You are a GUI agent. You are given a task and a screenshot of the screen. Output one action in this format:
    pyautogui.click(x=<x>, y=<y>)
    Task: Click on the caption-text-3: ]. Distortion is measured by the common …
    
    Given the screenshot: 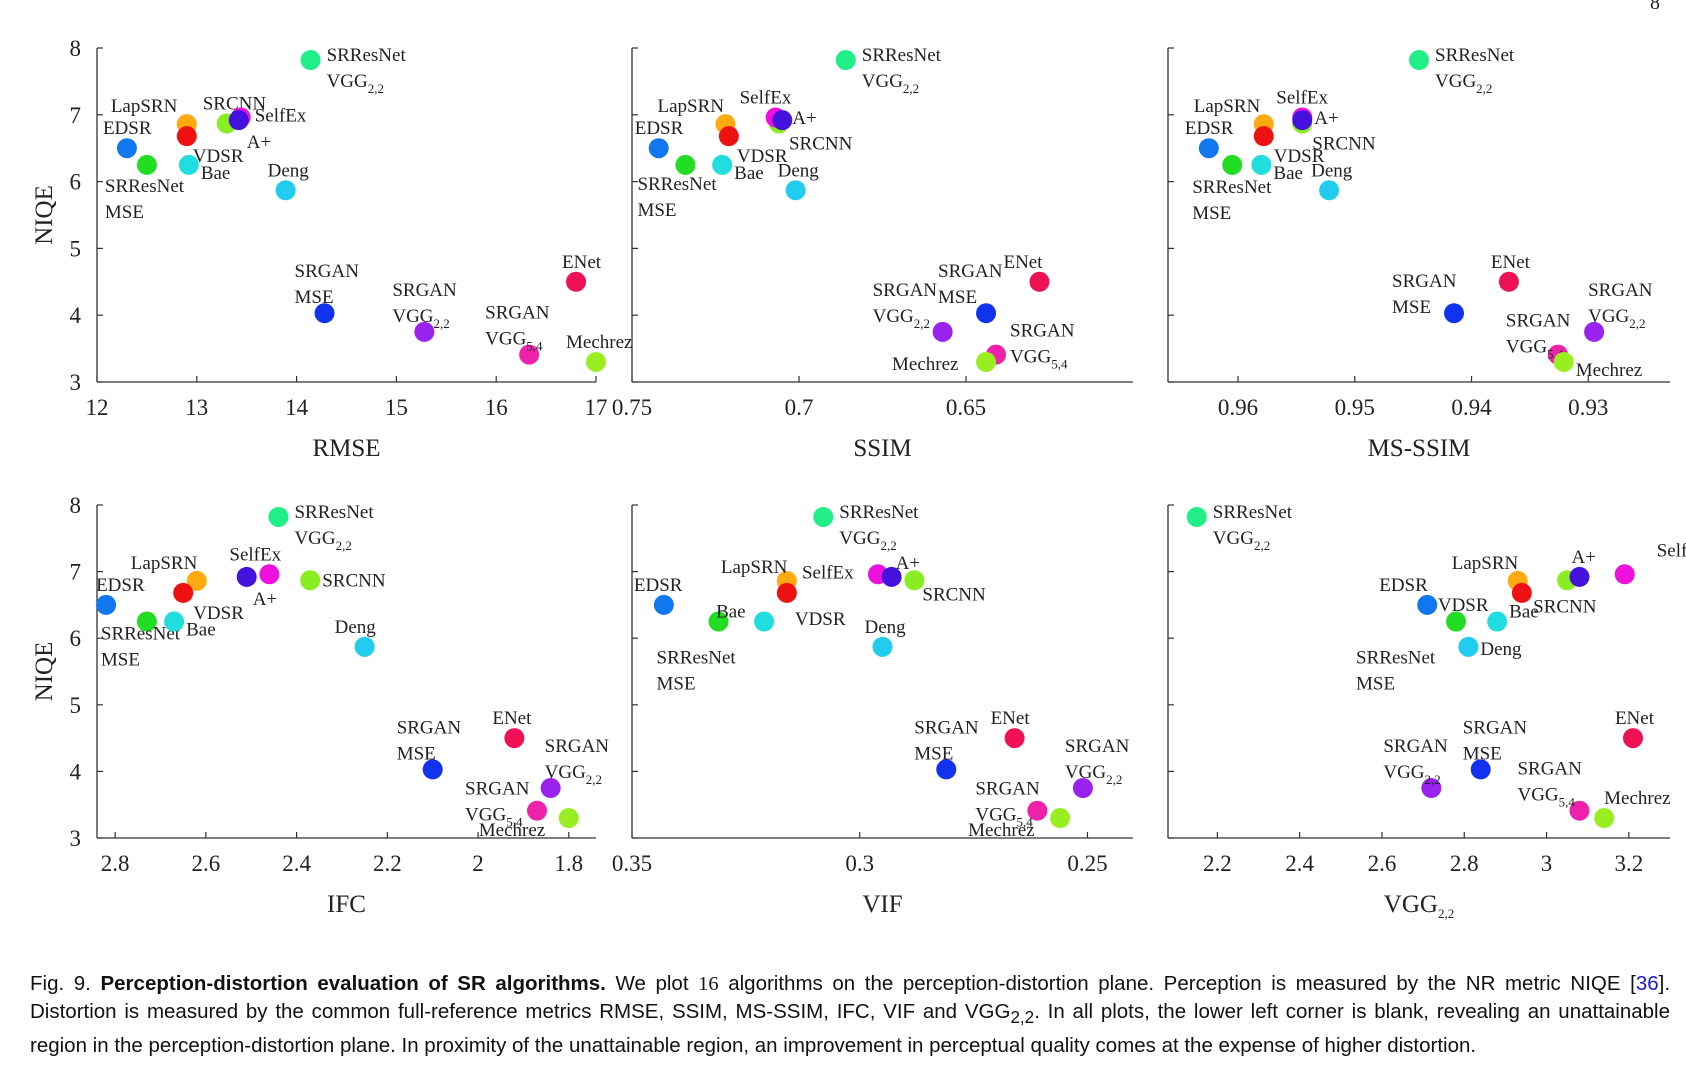 What is the action you would take?
    pyautogui.click(x=850, y=997)
    